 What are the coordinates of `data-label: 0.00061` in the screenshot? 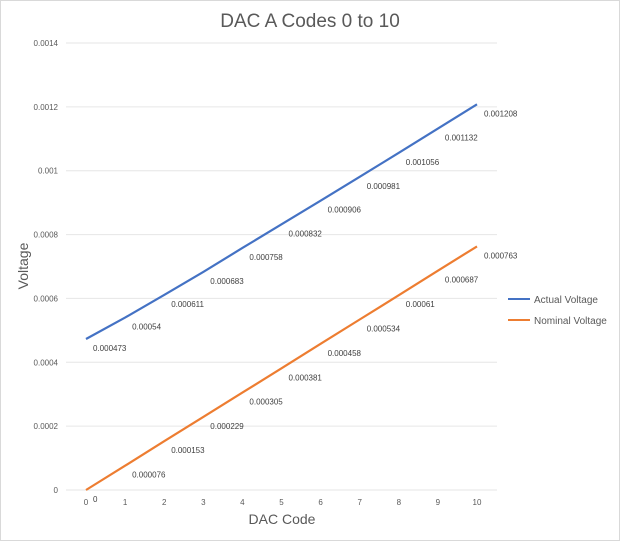 It's located at (420, 304).